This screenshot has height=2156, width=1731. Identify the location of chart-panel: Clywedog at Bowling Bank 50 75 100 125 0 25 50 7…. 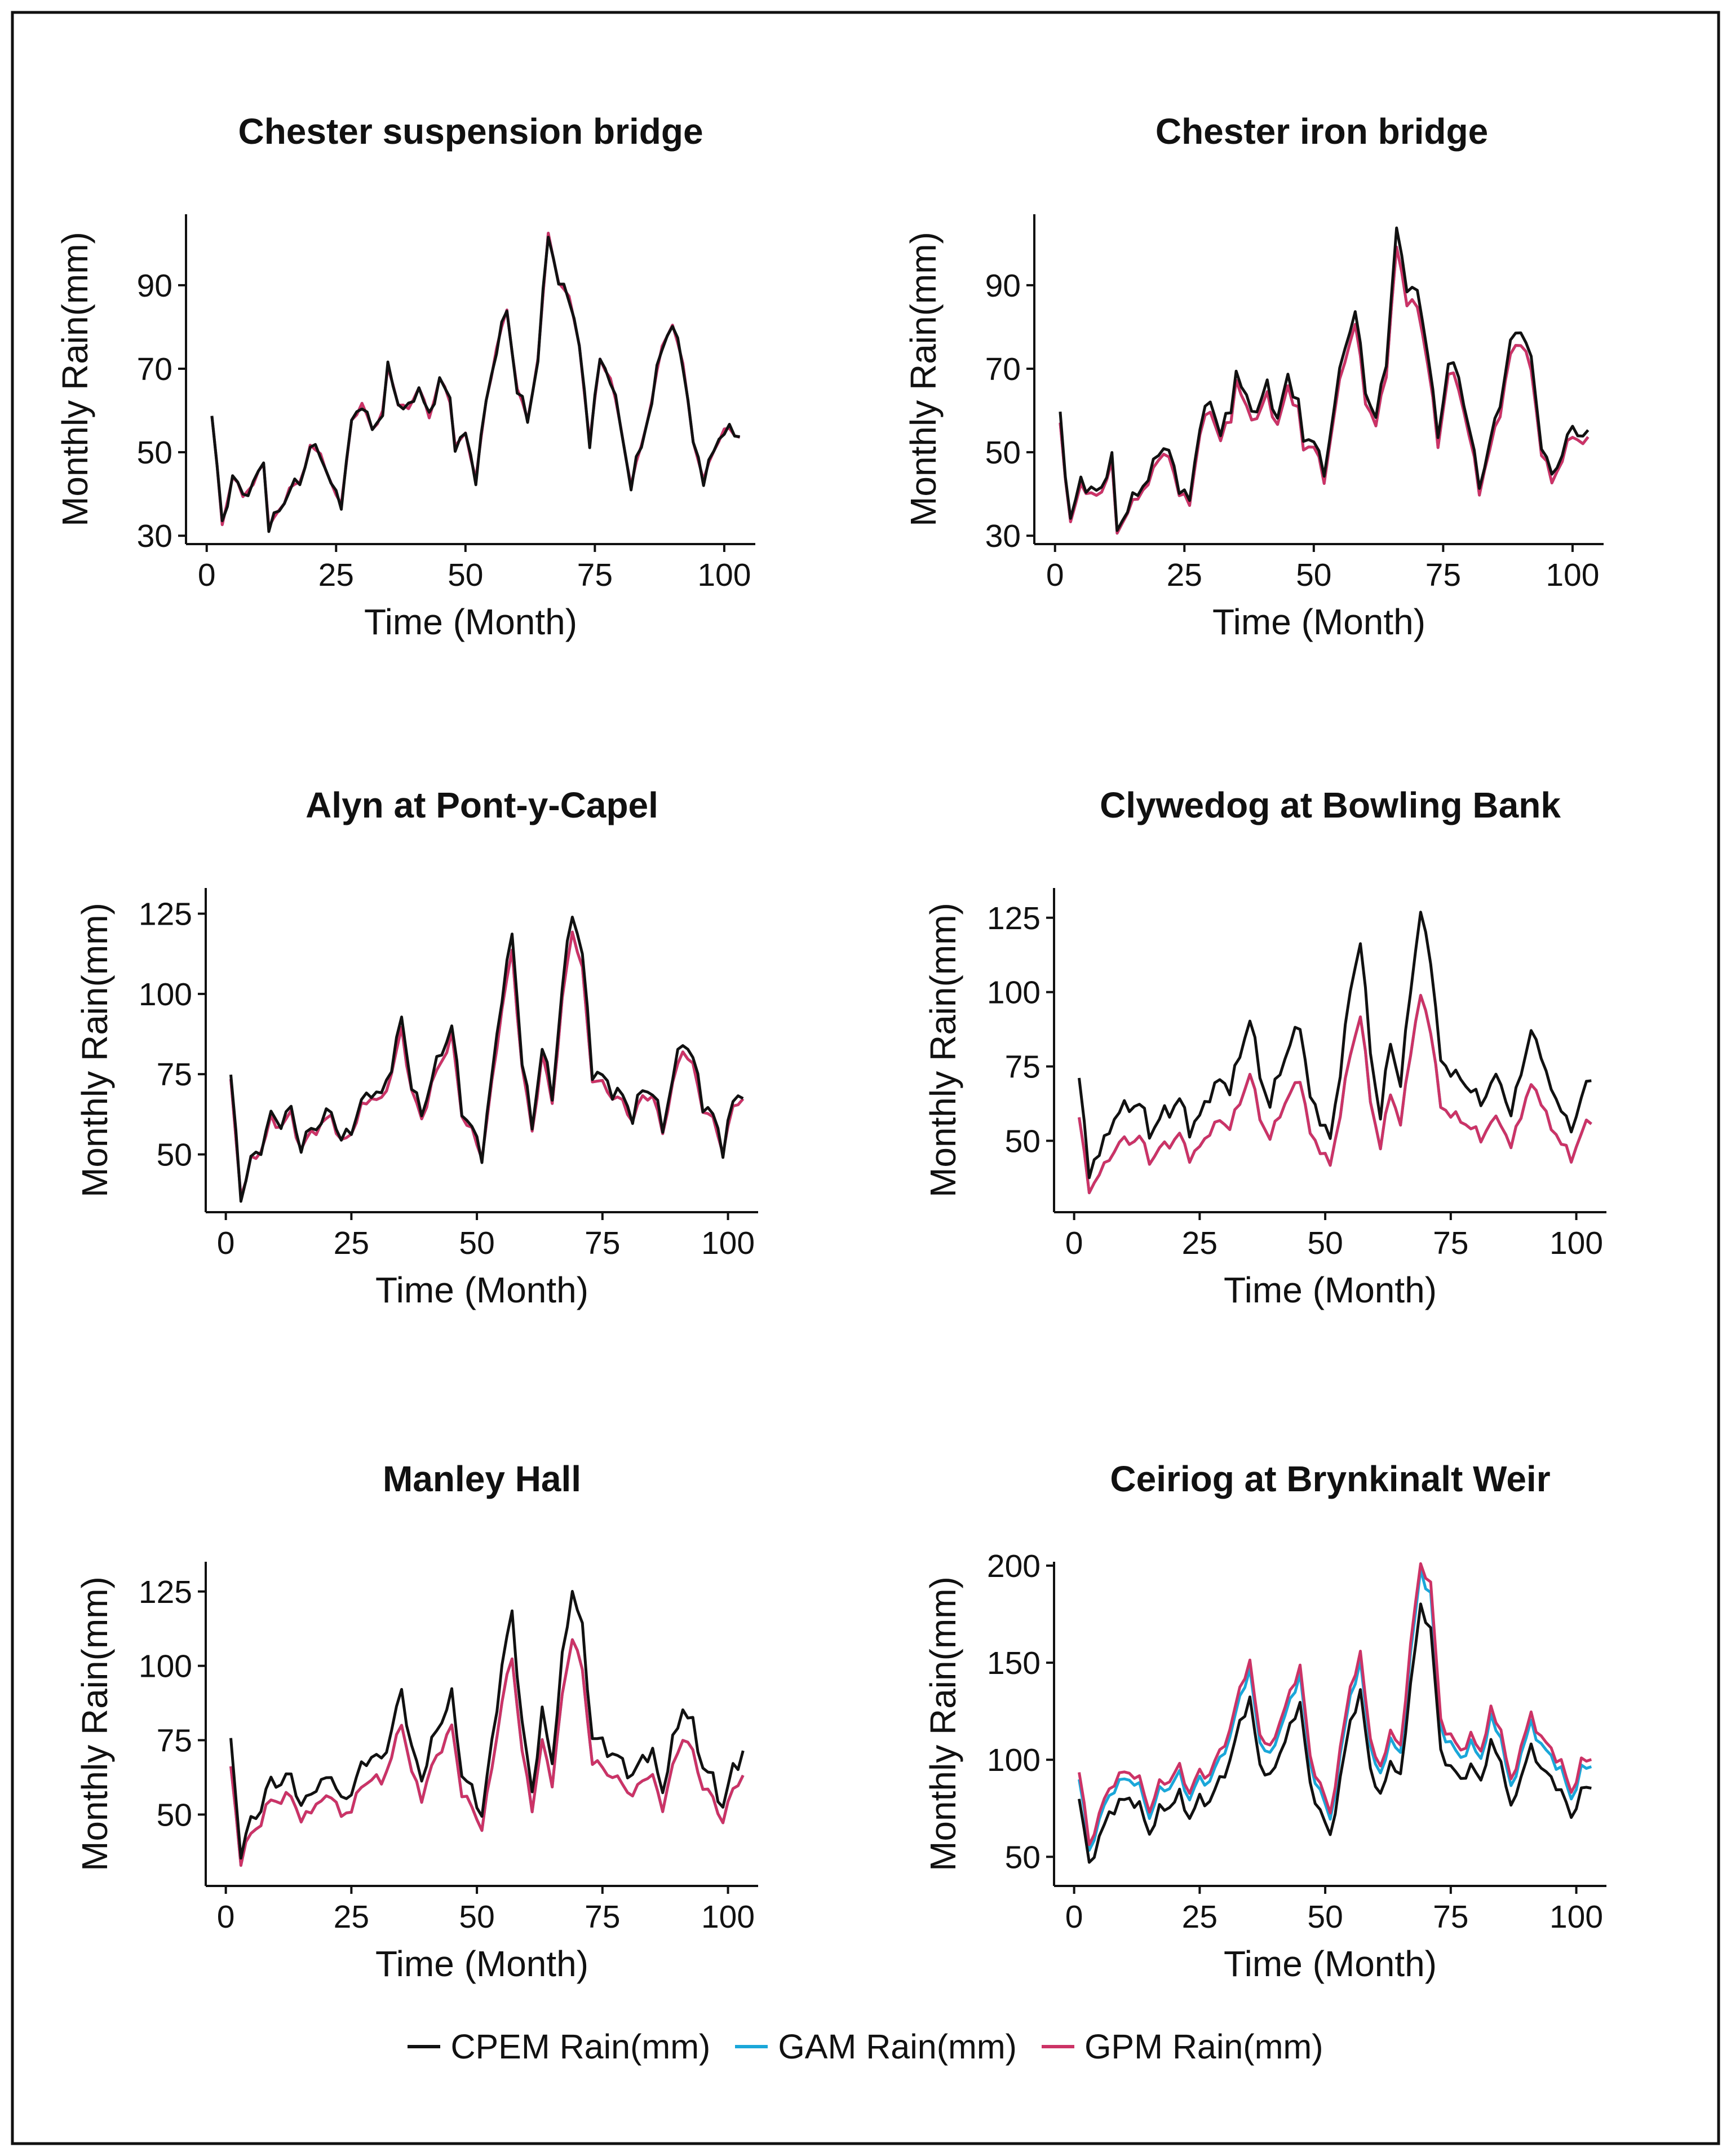
(1264, 1047).